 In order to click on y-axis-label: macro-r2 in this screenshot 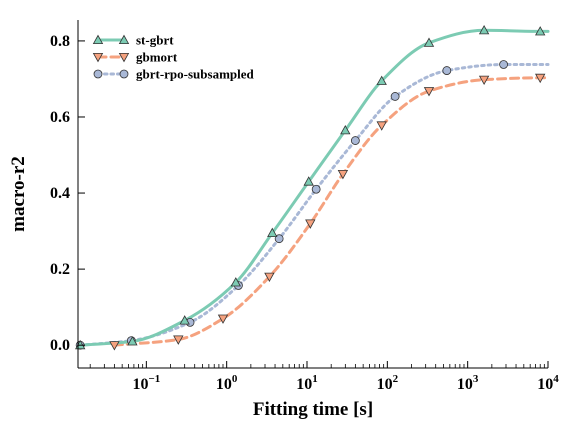, I will do `click(18, 194)`.